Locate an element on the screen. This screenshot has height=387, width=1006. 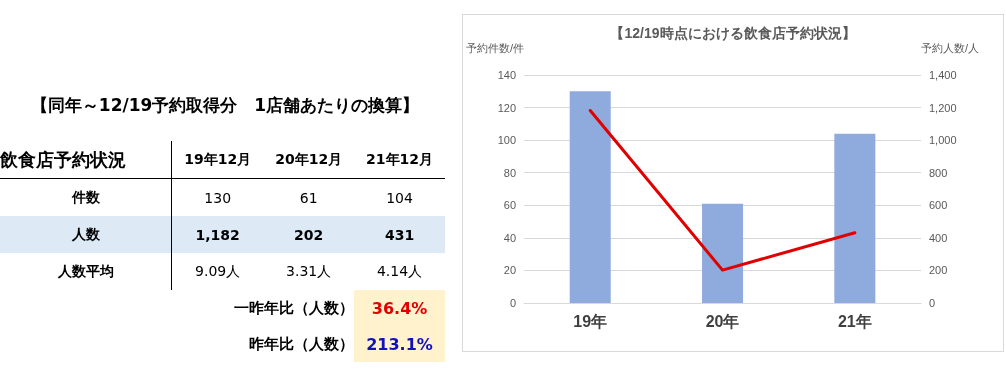
text: 3.31人 is located at coordinates (309, 270).